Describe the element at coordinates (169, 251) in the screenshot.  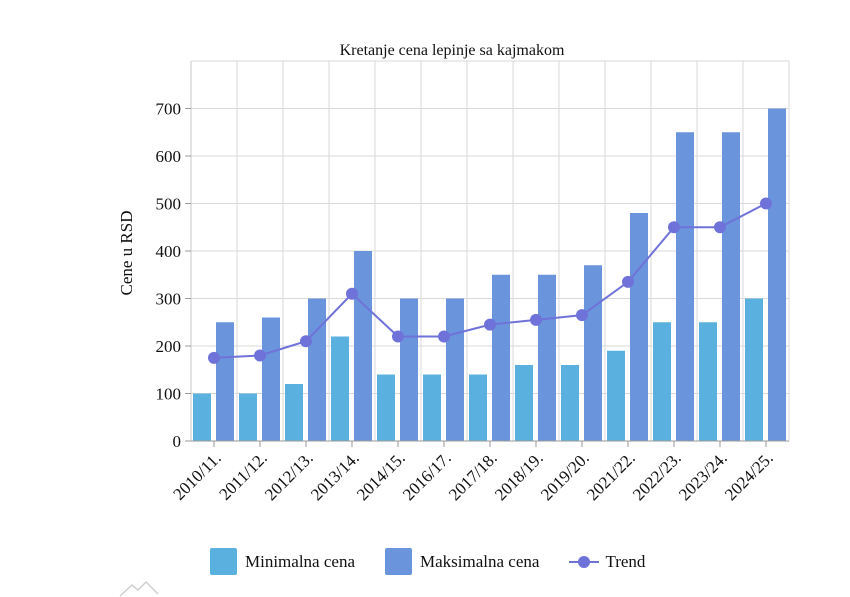
I see `y-tick-label: 400` at that location.